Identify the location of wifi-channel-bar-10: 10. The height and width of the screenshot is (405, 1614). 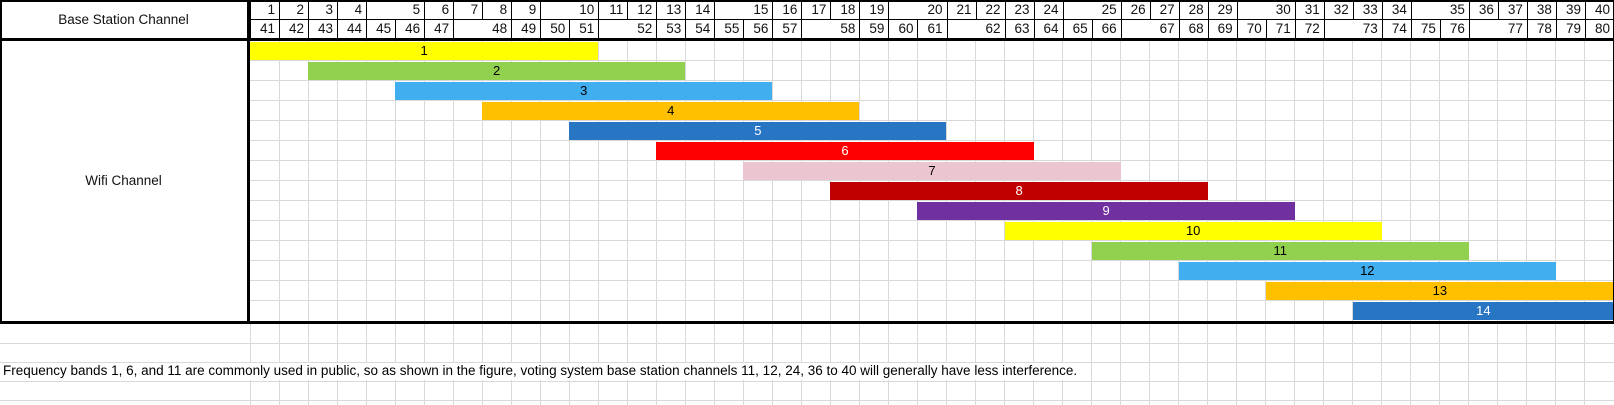
(1193, 231).